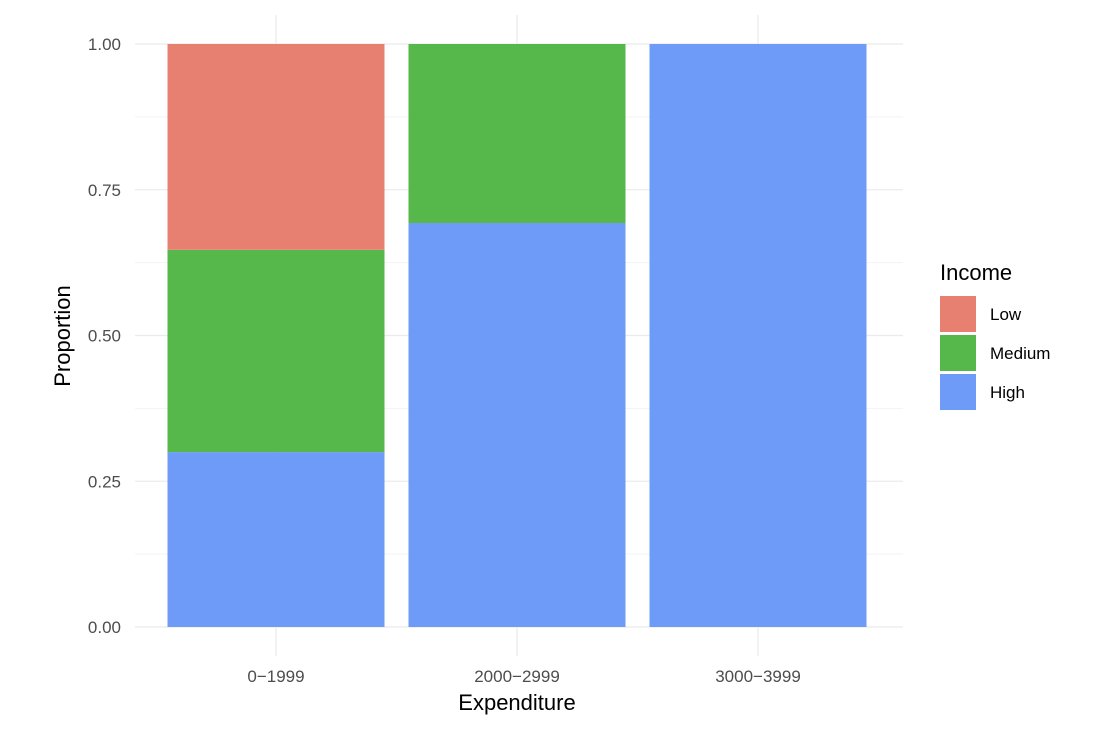  I want to click on legend-label-low: Low, so click(1006, 314).